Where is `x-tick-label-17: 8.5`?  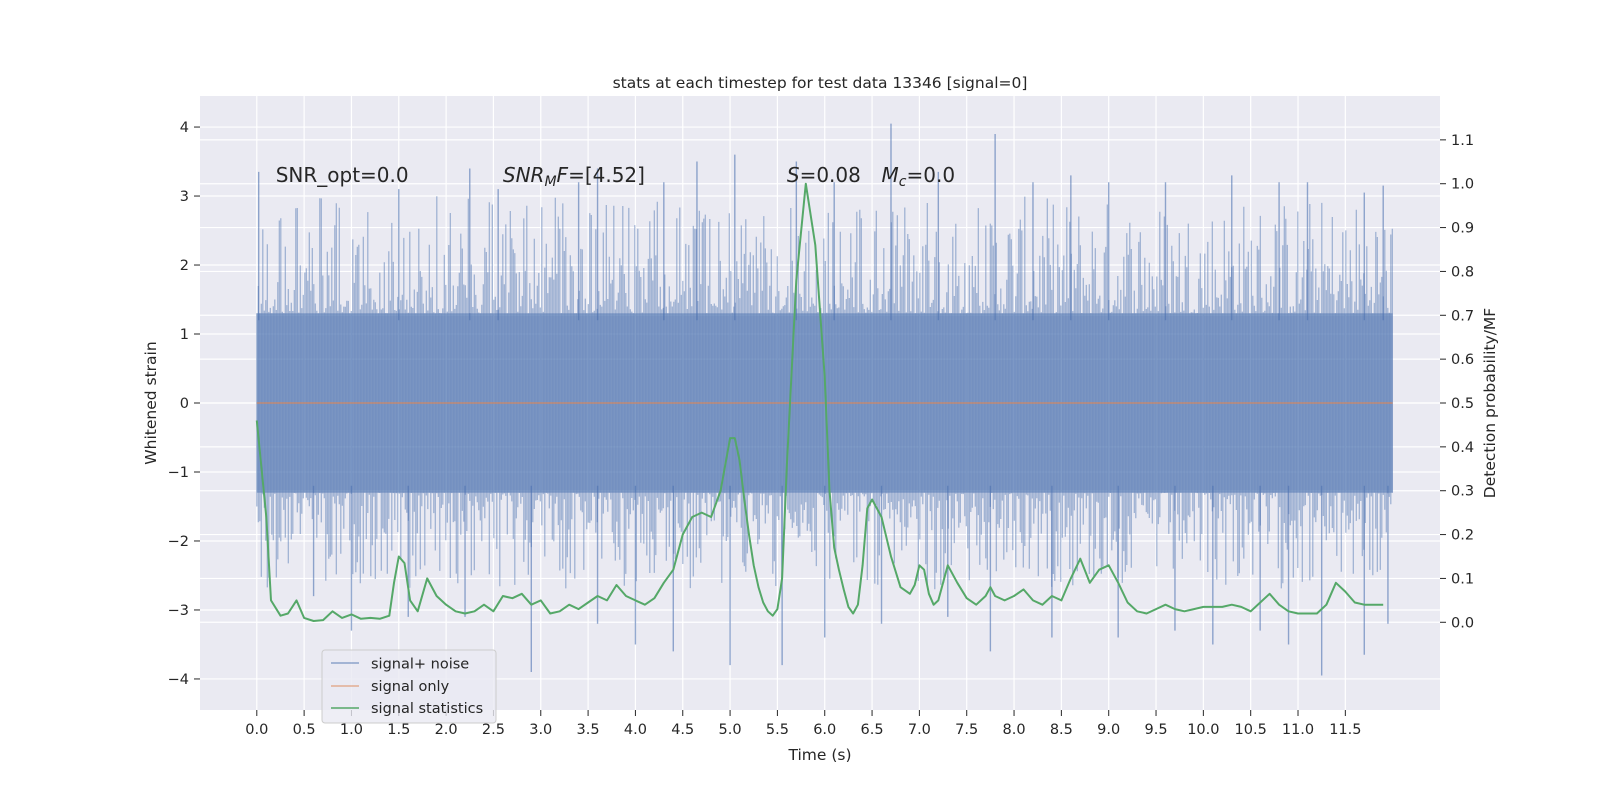
x-tick-label-17: 8.5 is located at coordinates (1061, 730).